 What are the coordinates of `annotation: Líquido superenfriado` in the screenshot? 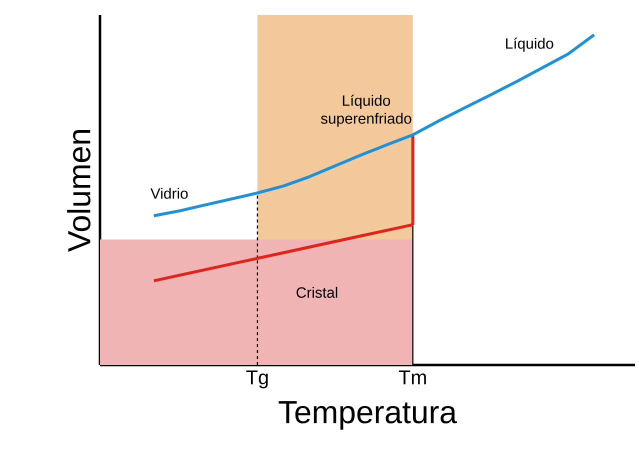 It's located at (366, 110).